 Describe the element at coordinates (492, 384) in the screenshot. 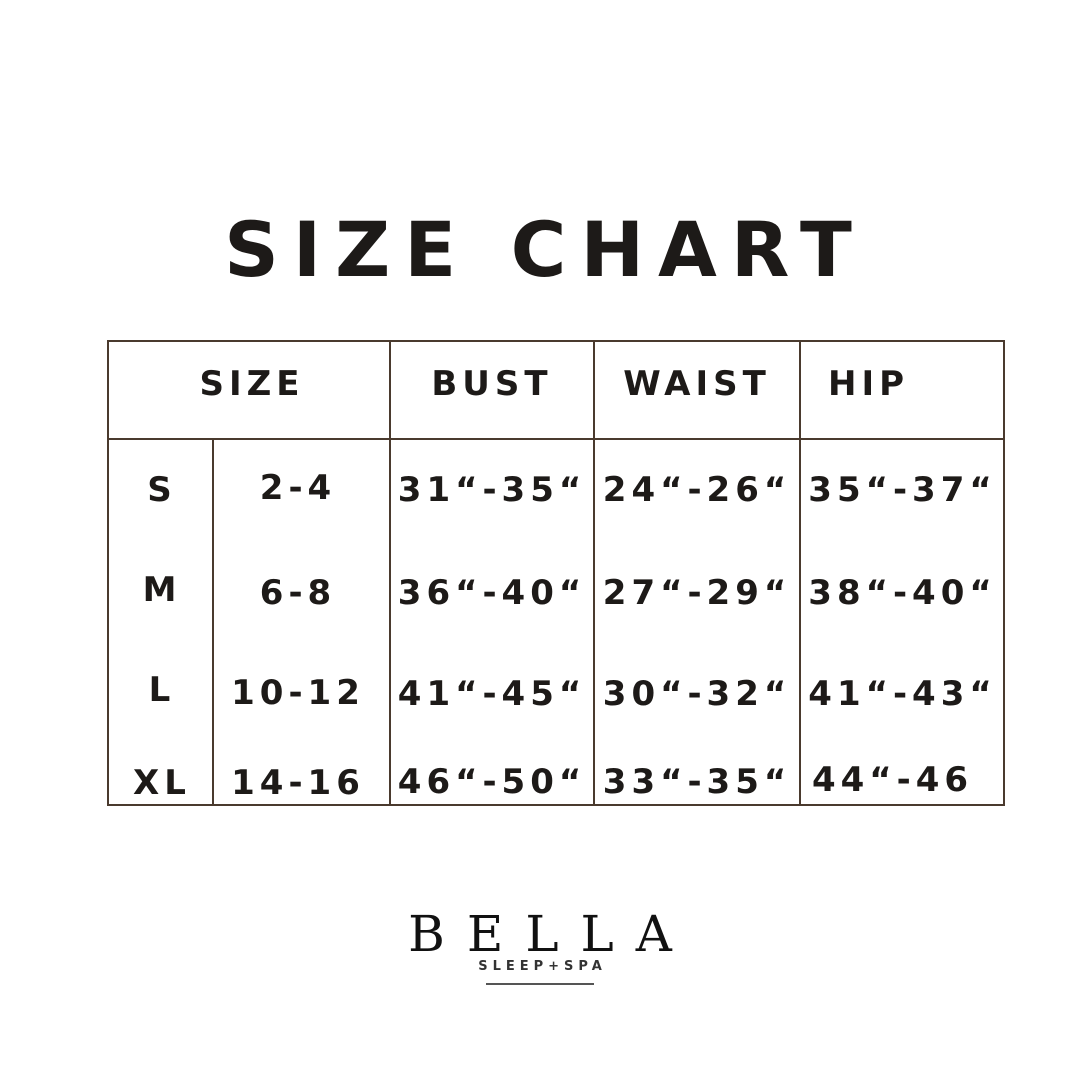

I see `header-bust: BUST` at that location.